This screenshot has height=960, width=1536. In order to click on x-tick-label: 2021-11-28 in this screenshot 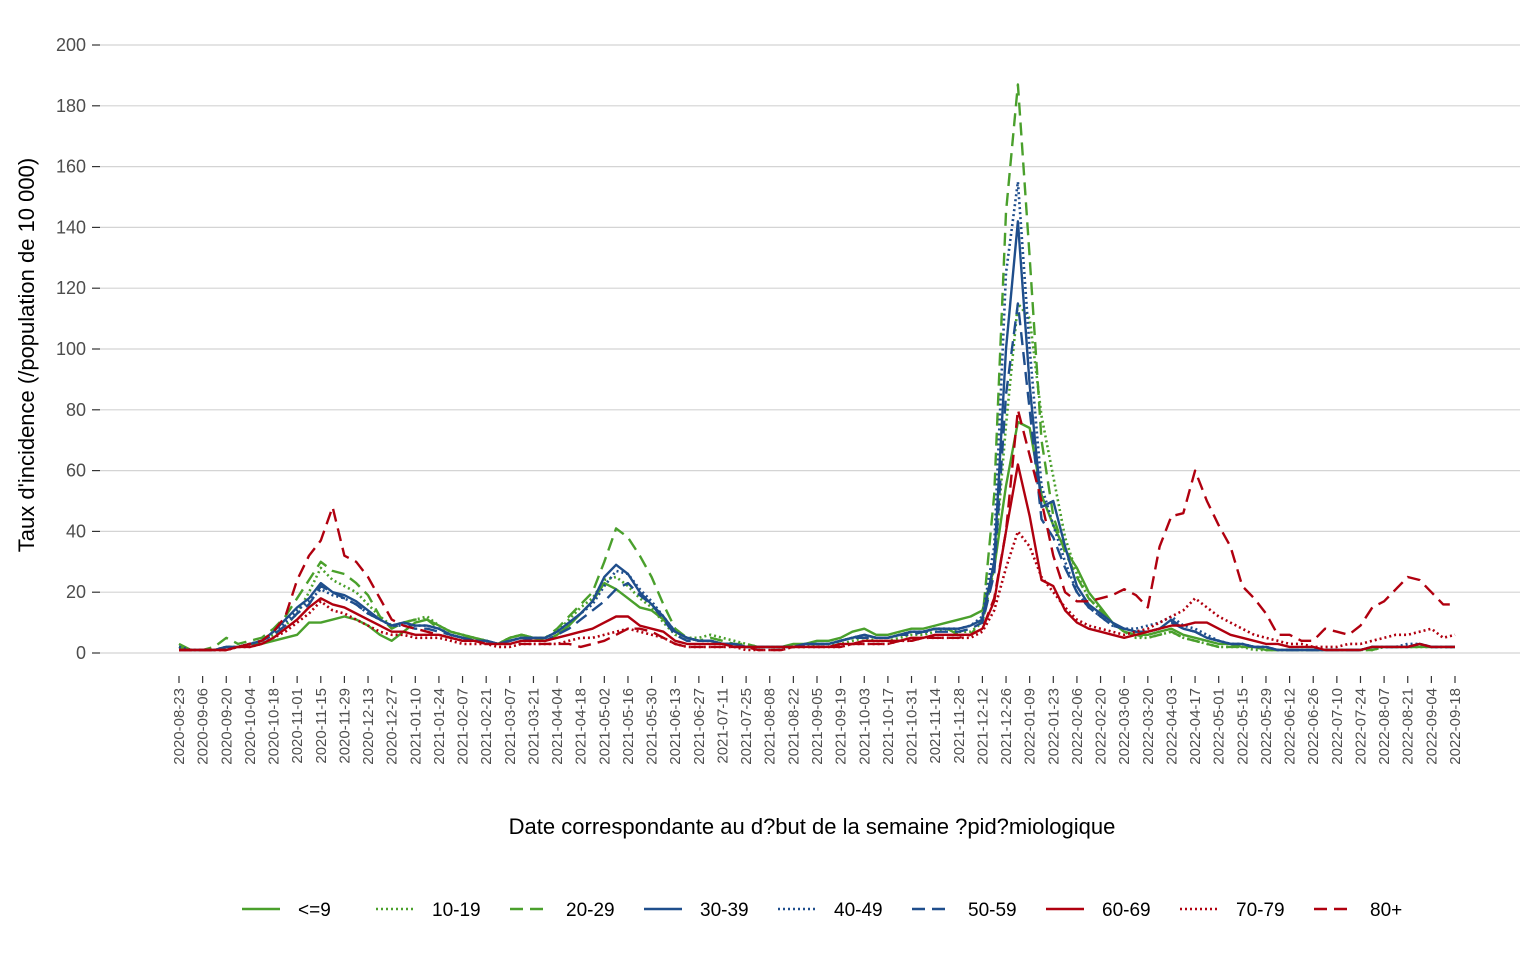, I will do `click(959, 726)`.